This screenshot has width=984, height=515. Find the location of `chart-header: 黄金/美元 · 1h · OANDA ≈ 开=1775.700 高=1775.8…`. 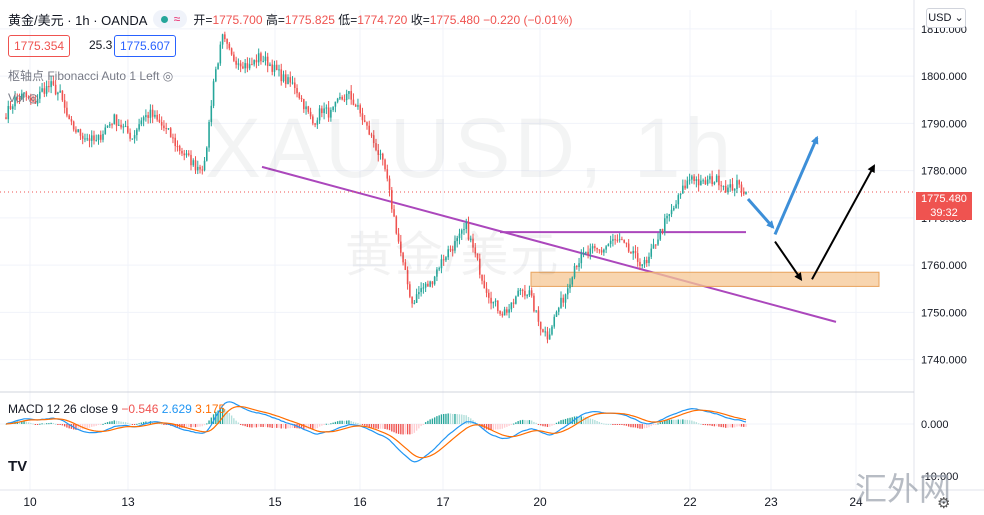

chart-header: 黄金/美元 · 1h · OANDA ≈ 开=1775.700 高=1775.8… is located at coordinates (290, 19).